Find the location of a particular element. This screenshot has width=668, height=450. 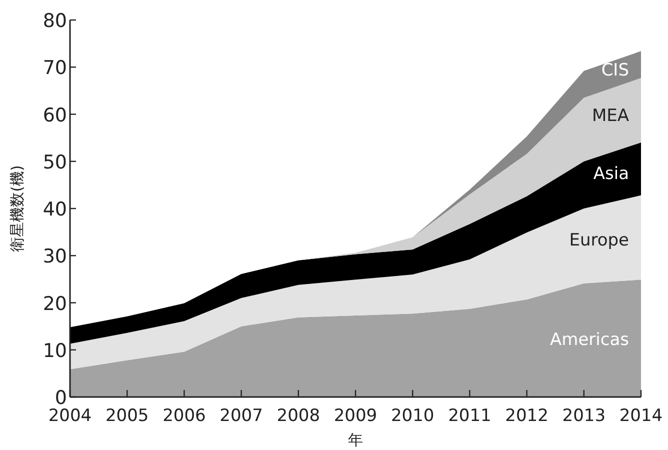

y-tick-label: 0 is located at coordinates (60, 398).